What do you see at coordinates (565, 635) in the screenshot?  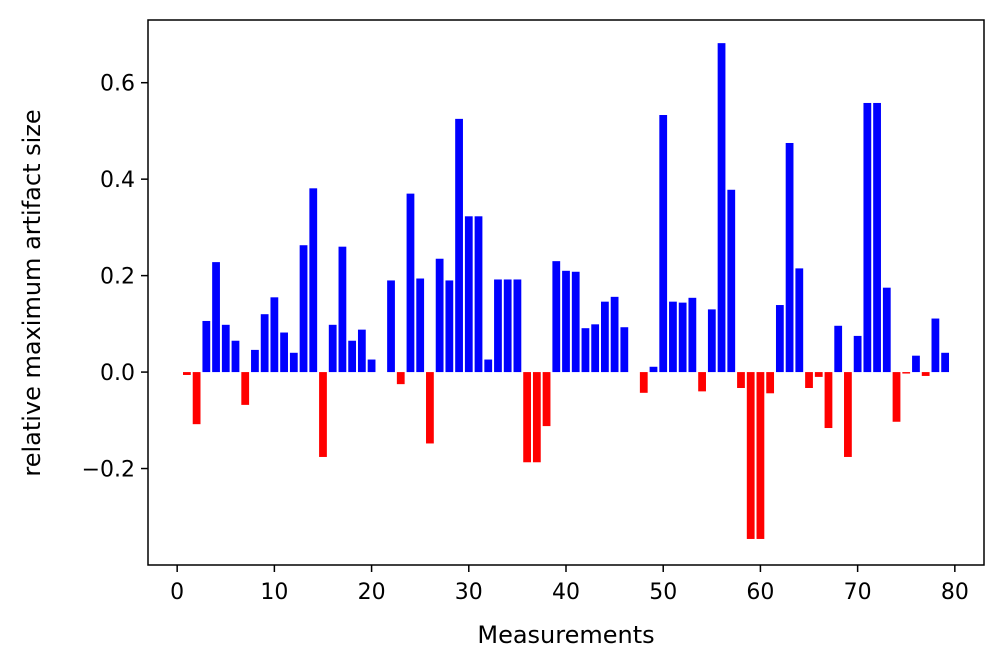 I see `x-axis-label: Measurements` at bounding box center [565, 635].